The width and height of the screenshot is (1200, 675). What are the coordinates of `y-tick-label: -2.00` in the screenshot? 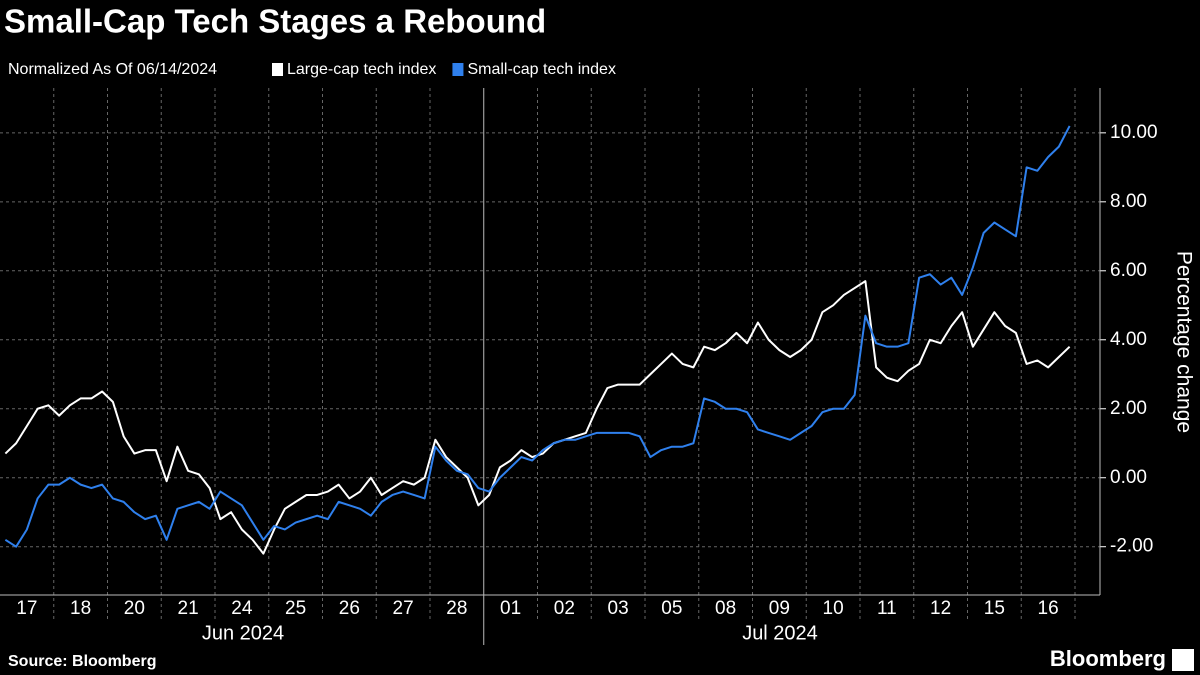 It's located at (1131, 546).